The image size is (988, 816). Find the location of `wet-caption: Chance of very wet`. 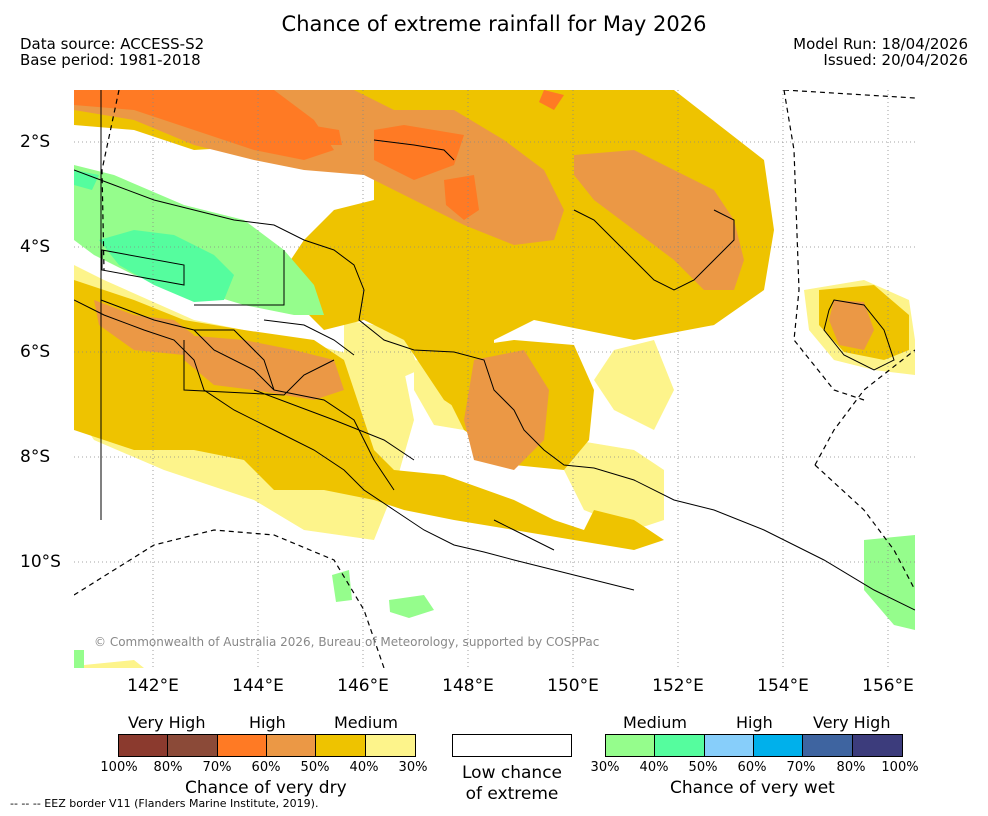

wet-caption: Chance of very wet is located at coordinates (752, 788).